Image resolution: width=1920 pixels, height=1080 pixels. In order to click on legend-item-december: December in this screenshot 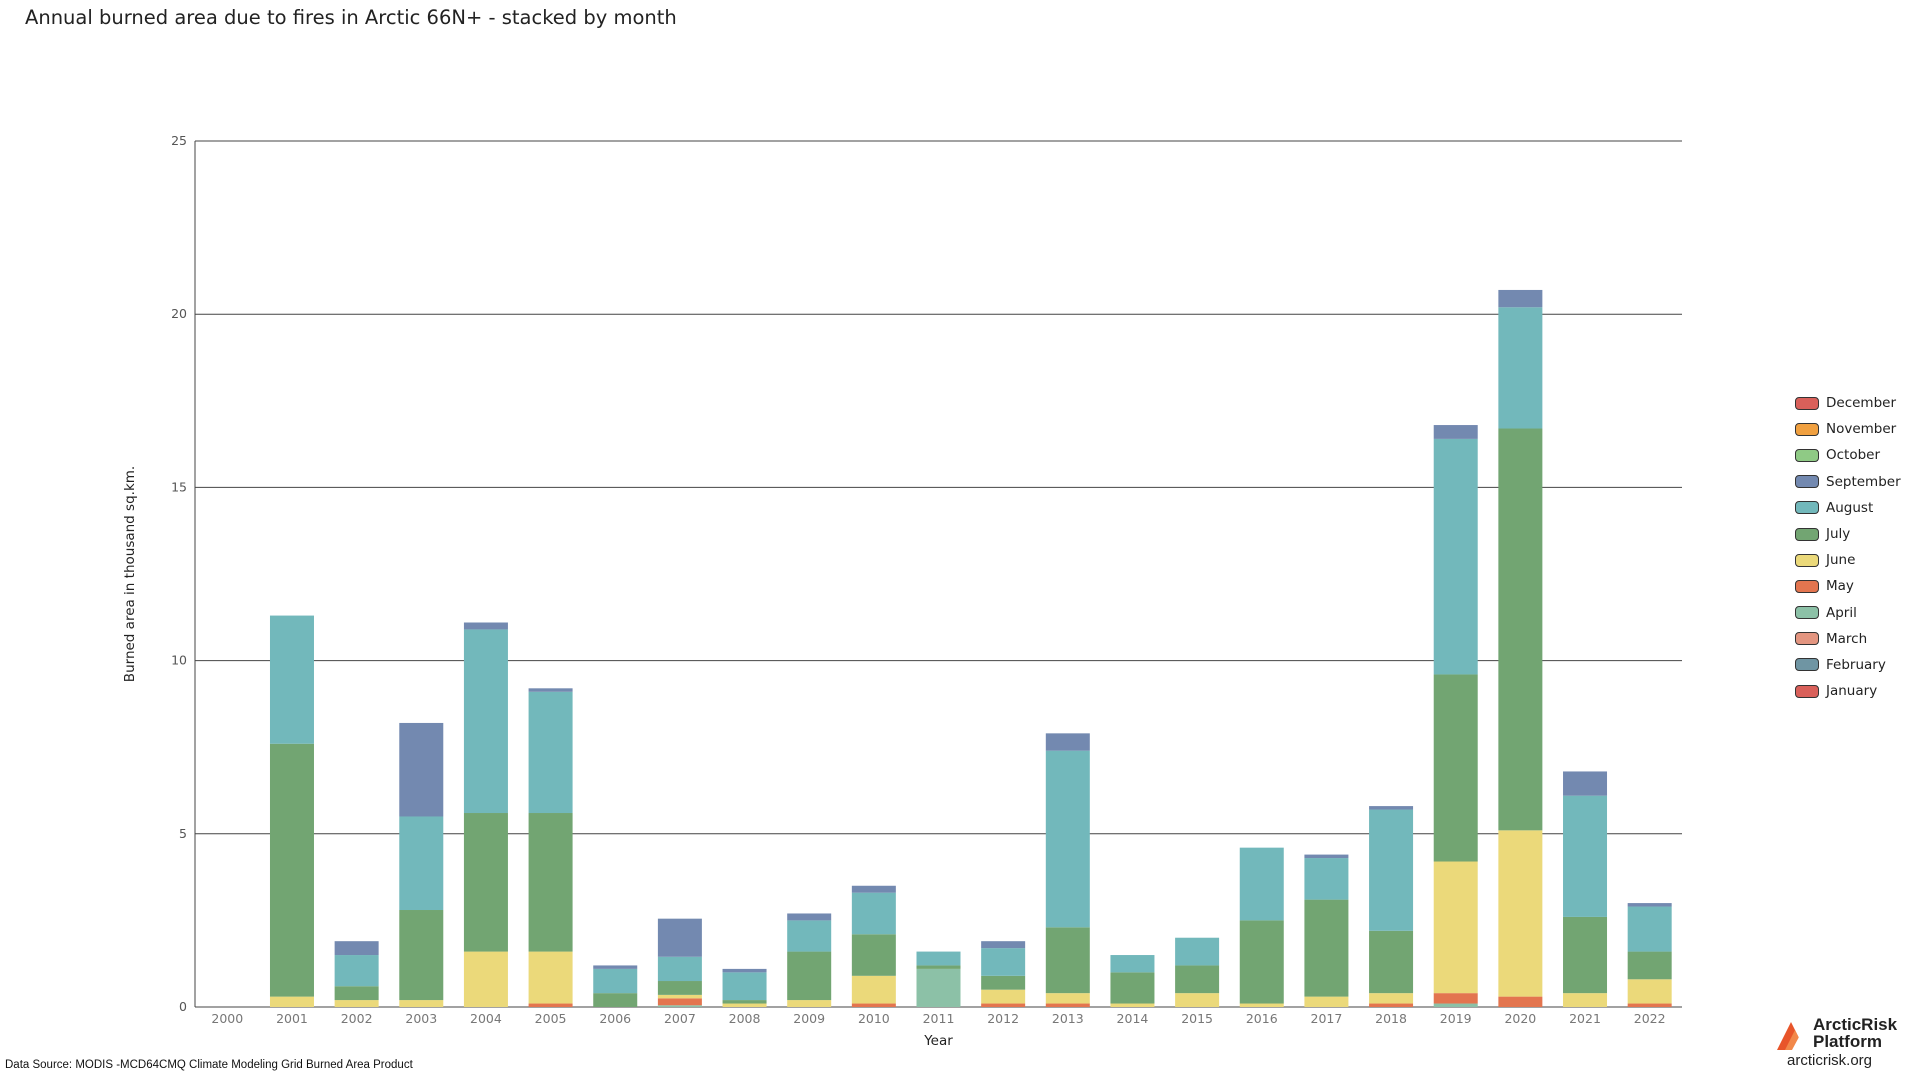, I will do `click(1848, 403)`.